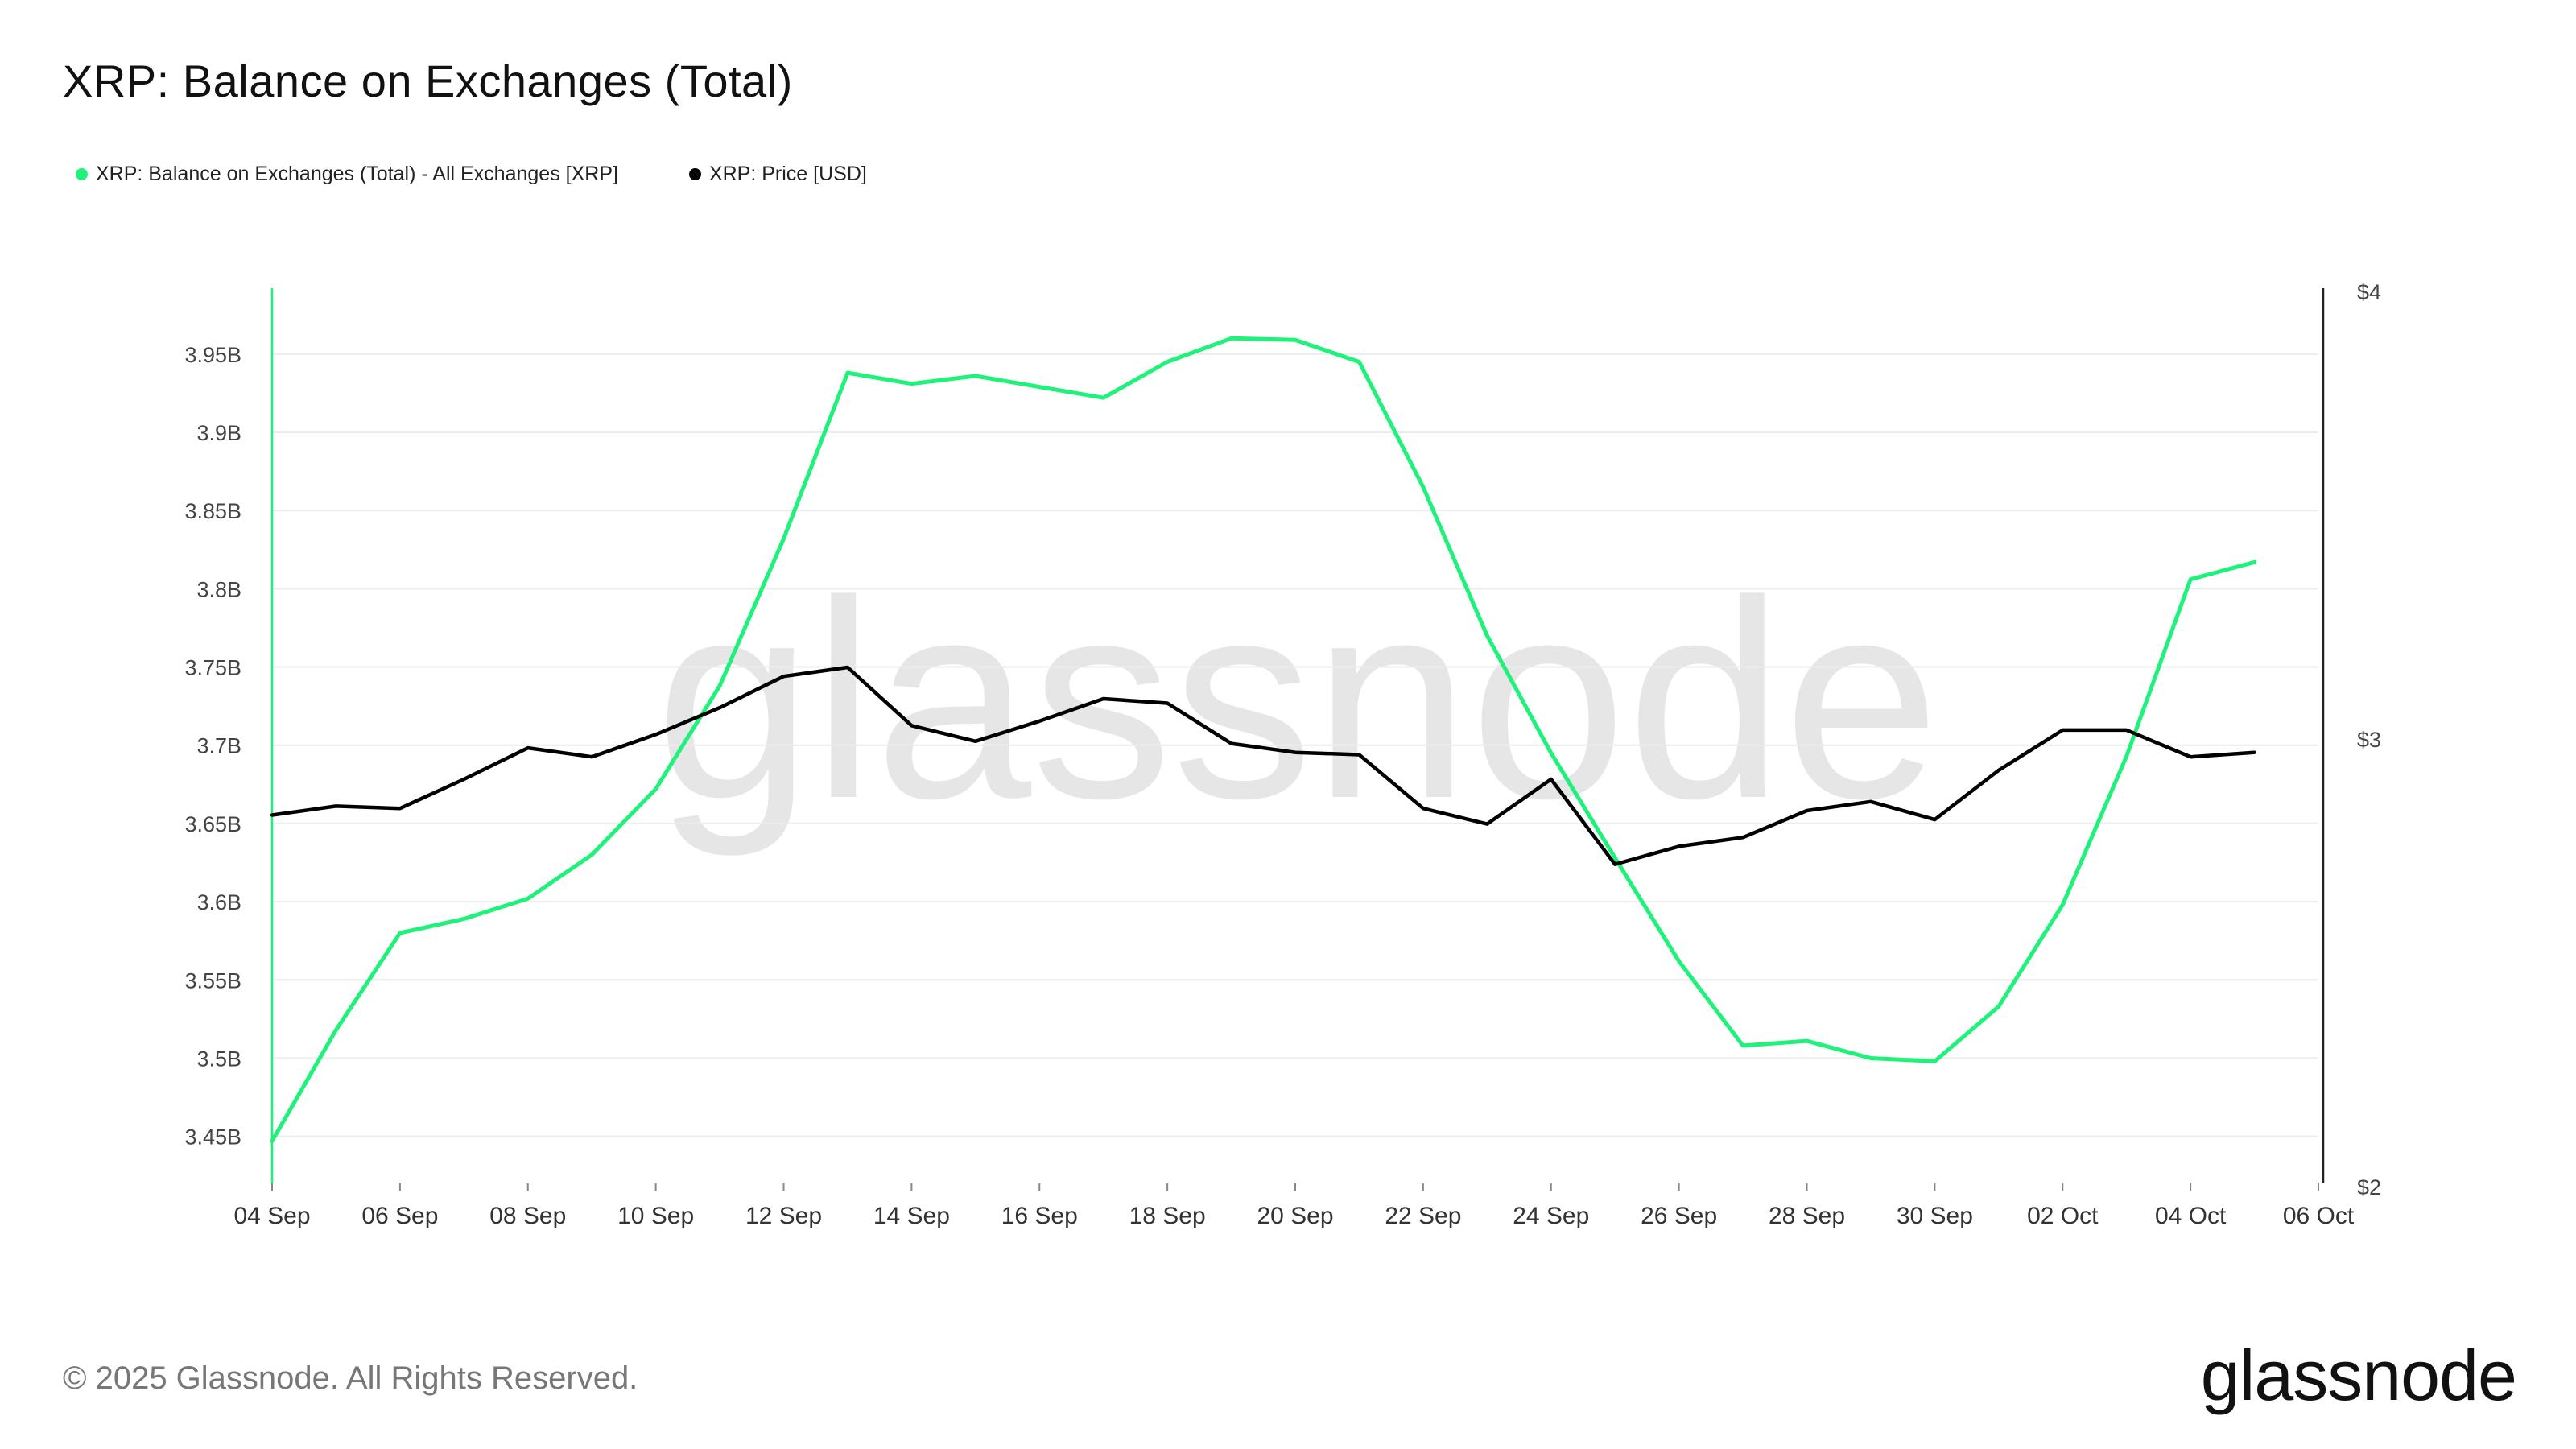 This screenshot has height=1449, width=2576. I want to click on x-tick-label: 04 Oct, so click(2191, 1216).